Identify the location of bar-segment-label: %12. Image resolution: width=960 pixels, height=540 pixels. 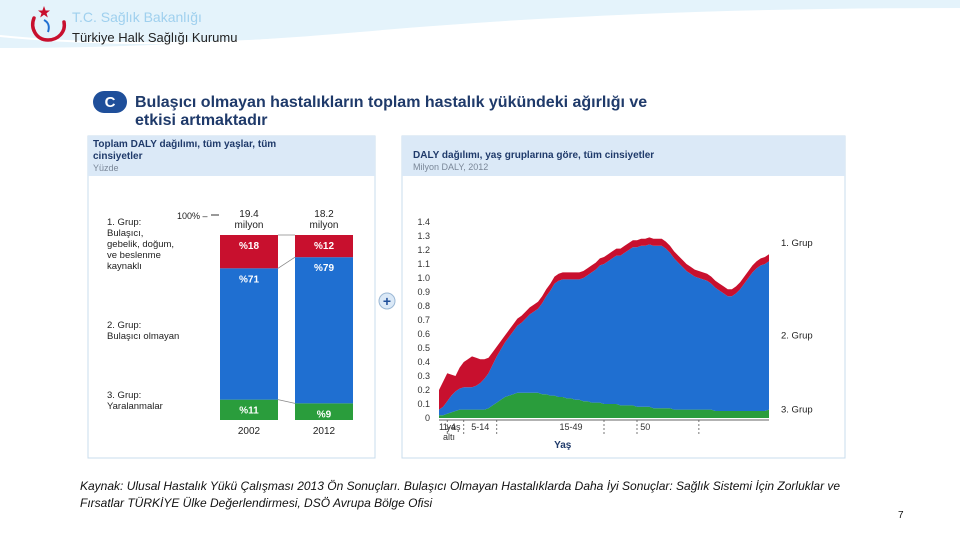
(324, 246).